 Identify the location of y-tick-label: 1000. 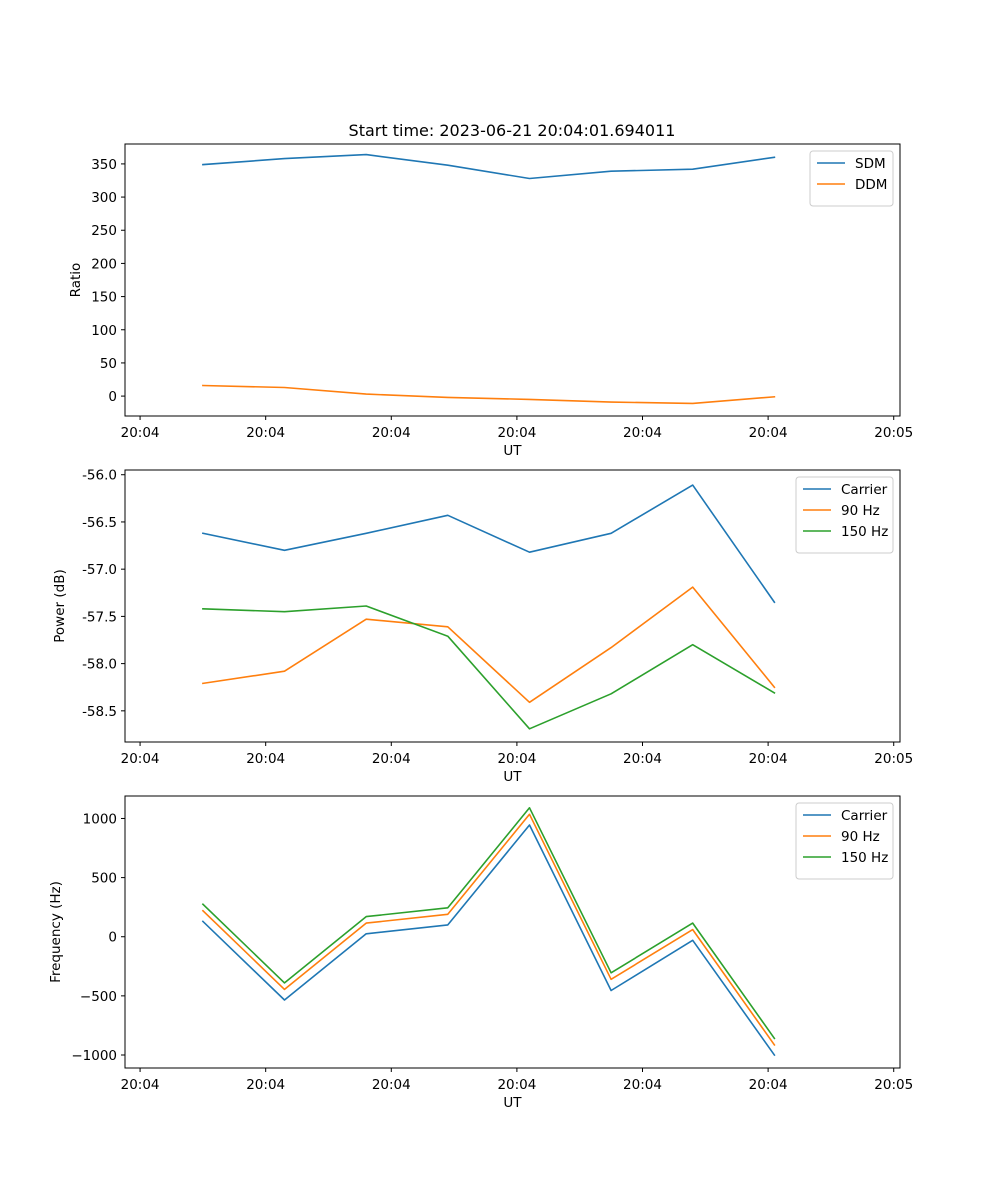
(100, 819).